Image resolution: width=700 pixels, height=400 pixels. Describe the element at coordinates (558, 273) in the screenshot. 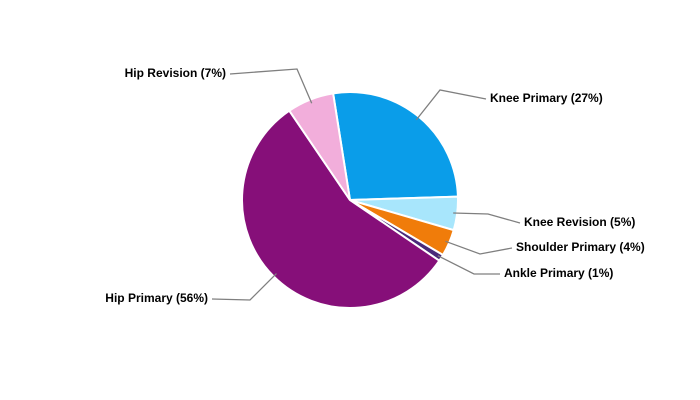

I see `slice-label: Ankle Primary (1%)` at that location.